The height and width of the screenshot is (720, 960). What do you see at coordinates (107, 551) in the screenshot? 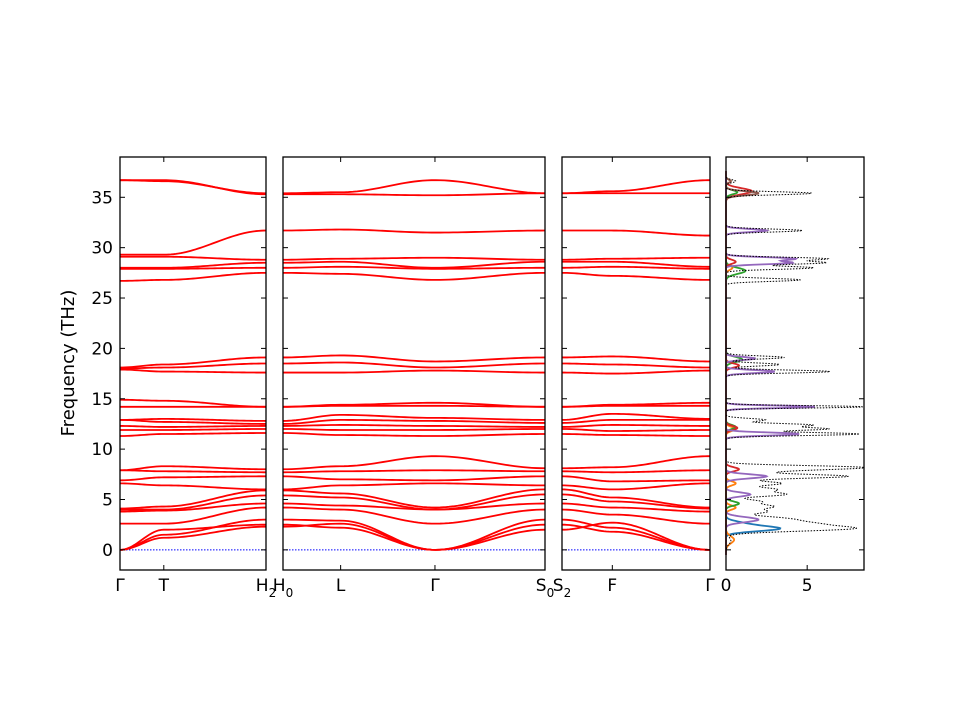
I see `y-tick-label: 0` at bounding box center [107, 551].